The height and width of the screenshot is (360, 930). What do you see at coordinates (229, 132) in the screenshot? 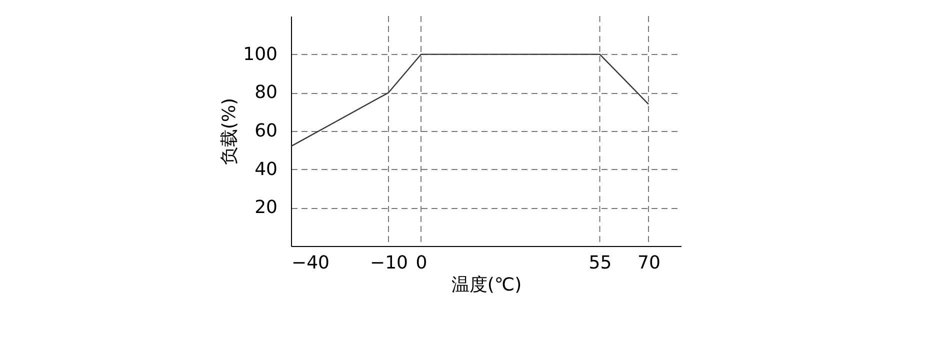
I see `y-axis-title: 负载(%)` at bounding box center [229, 132].